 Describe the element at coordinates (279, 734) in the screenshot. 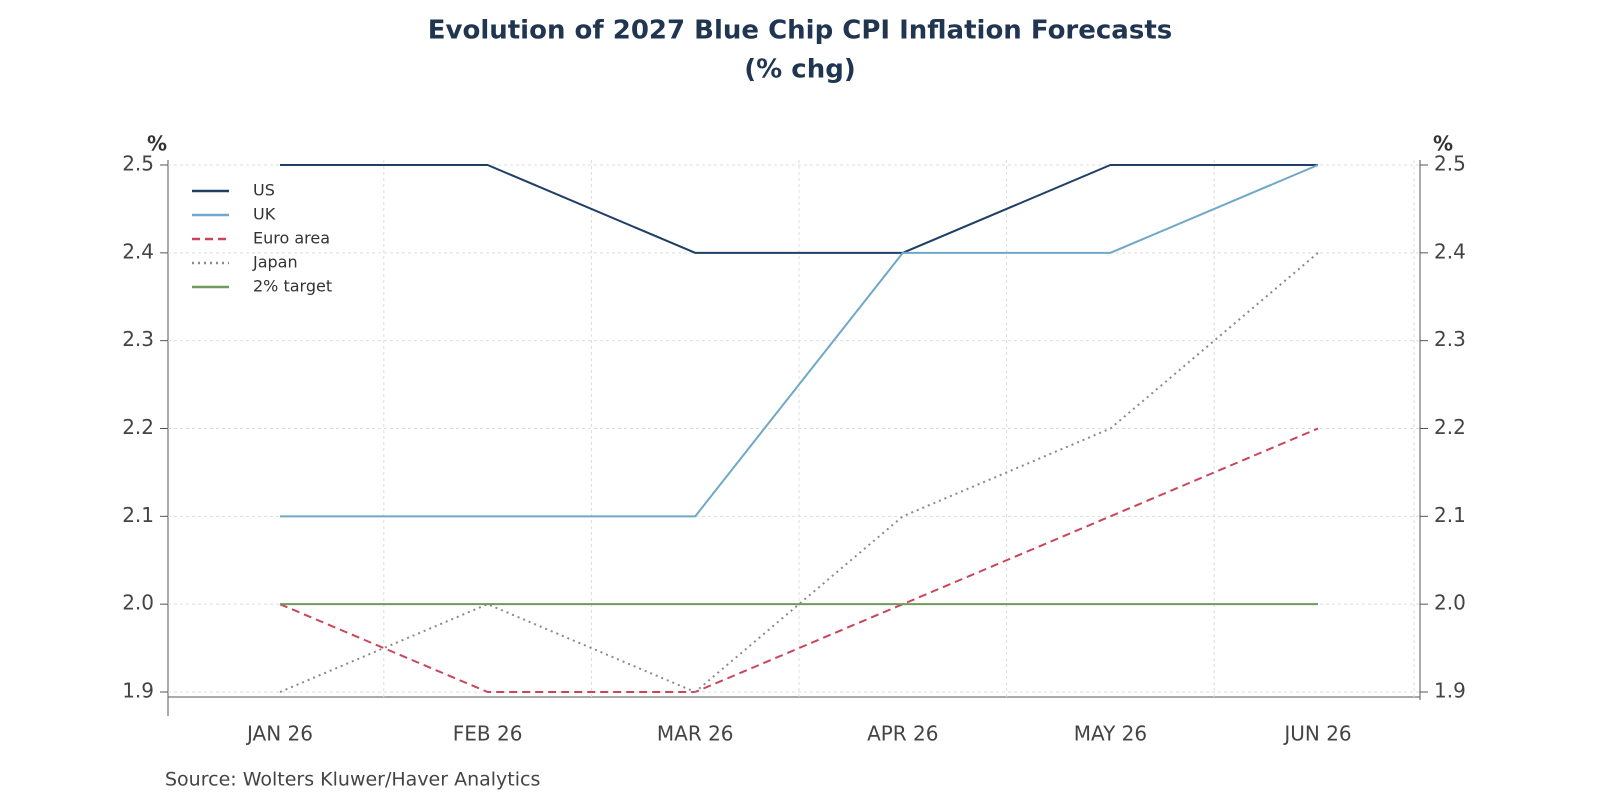

I see `x-tick-label: JAN 26` at that location.